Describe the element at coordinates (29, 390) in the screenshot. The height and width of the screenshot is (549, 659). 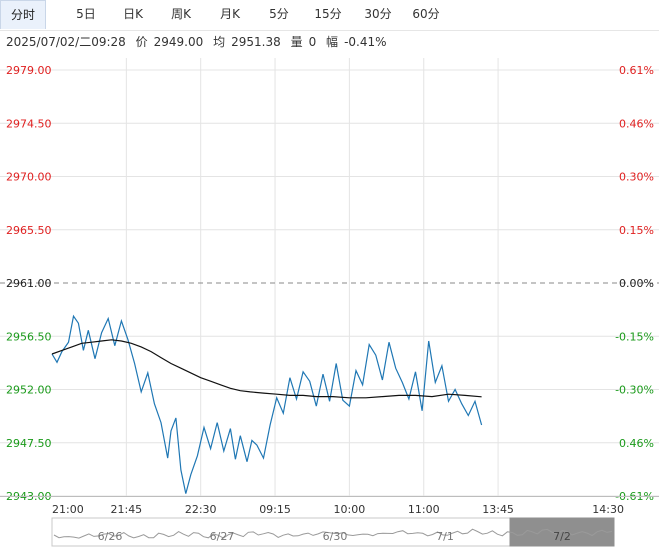
I see `y-tick-label-6: 2952.00` at that location.